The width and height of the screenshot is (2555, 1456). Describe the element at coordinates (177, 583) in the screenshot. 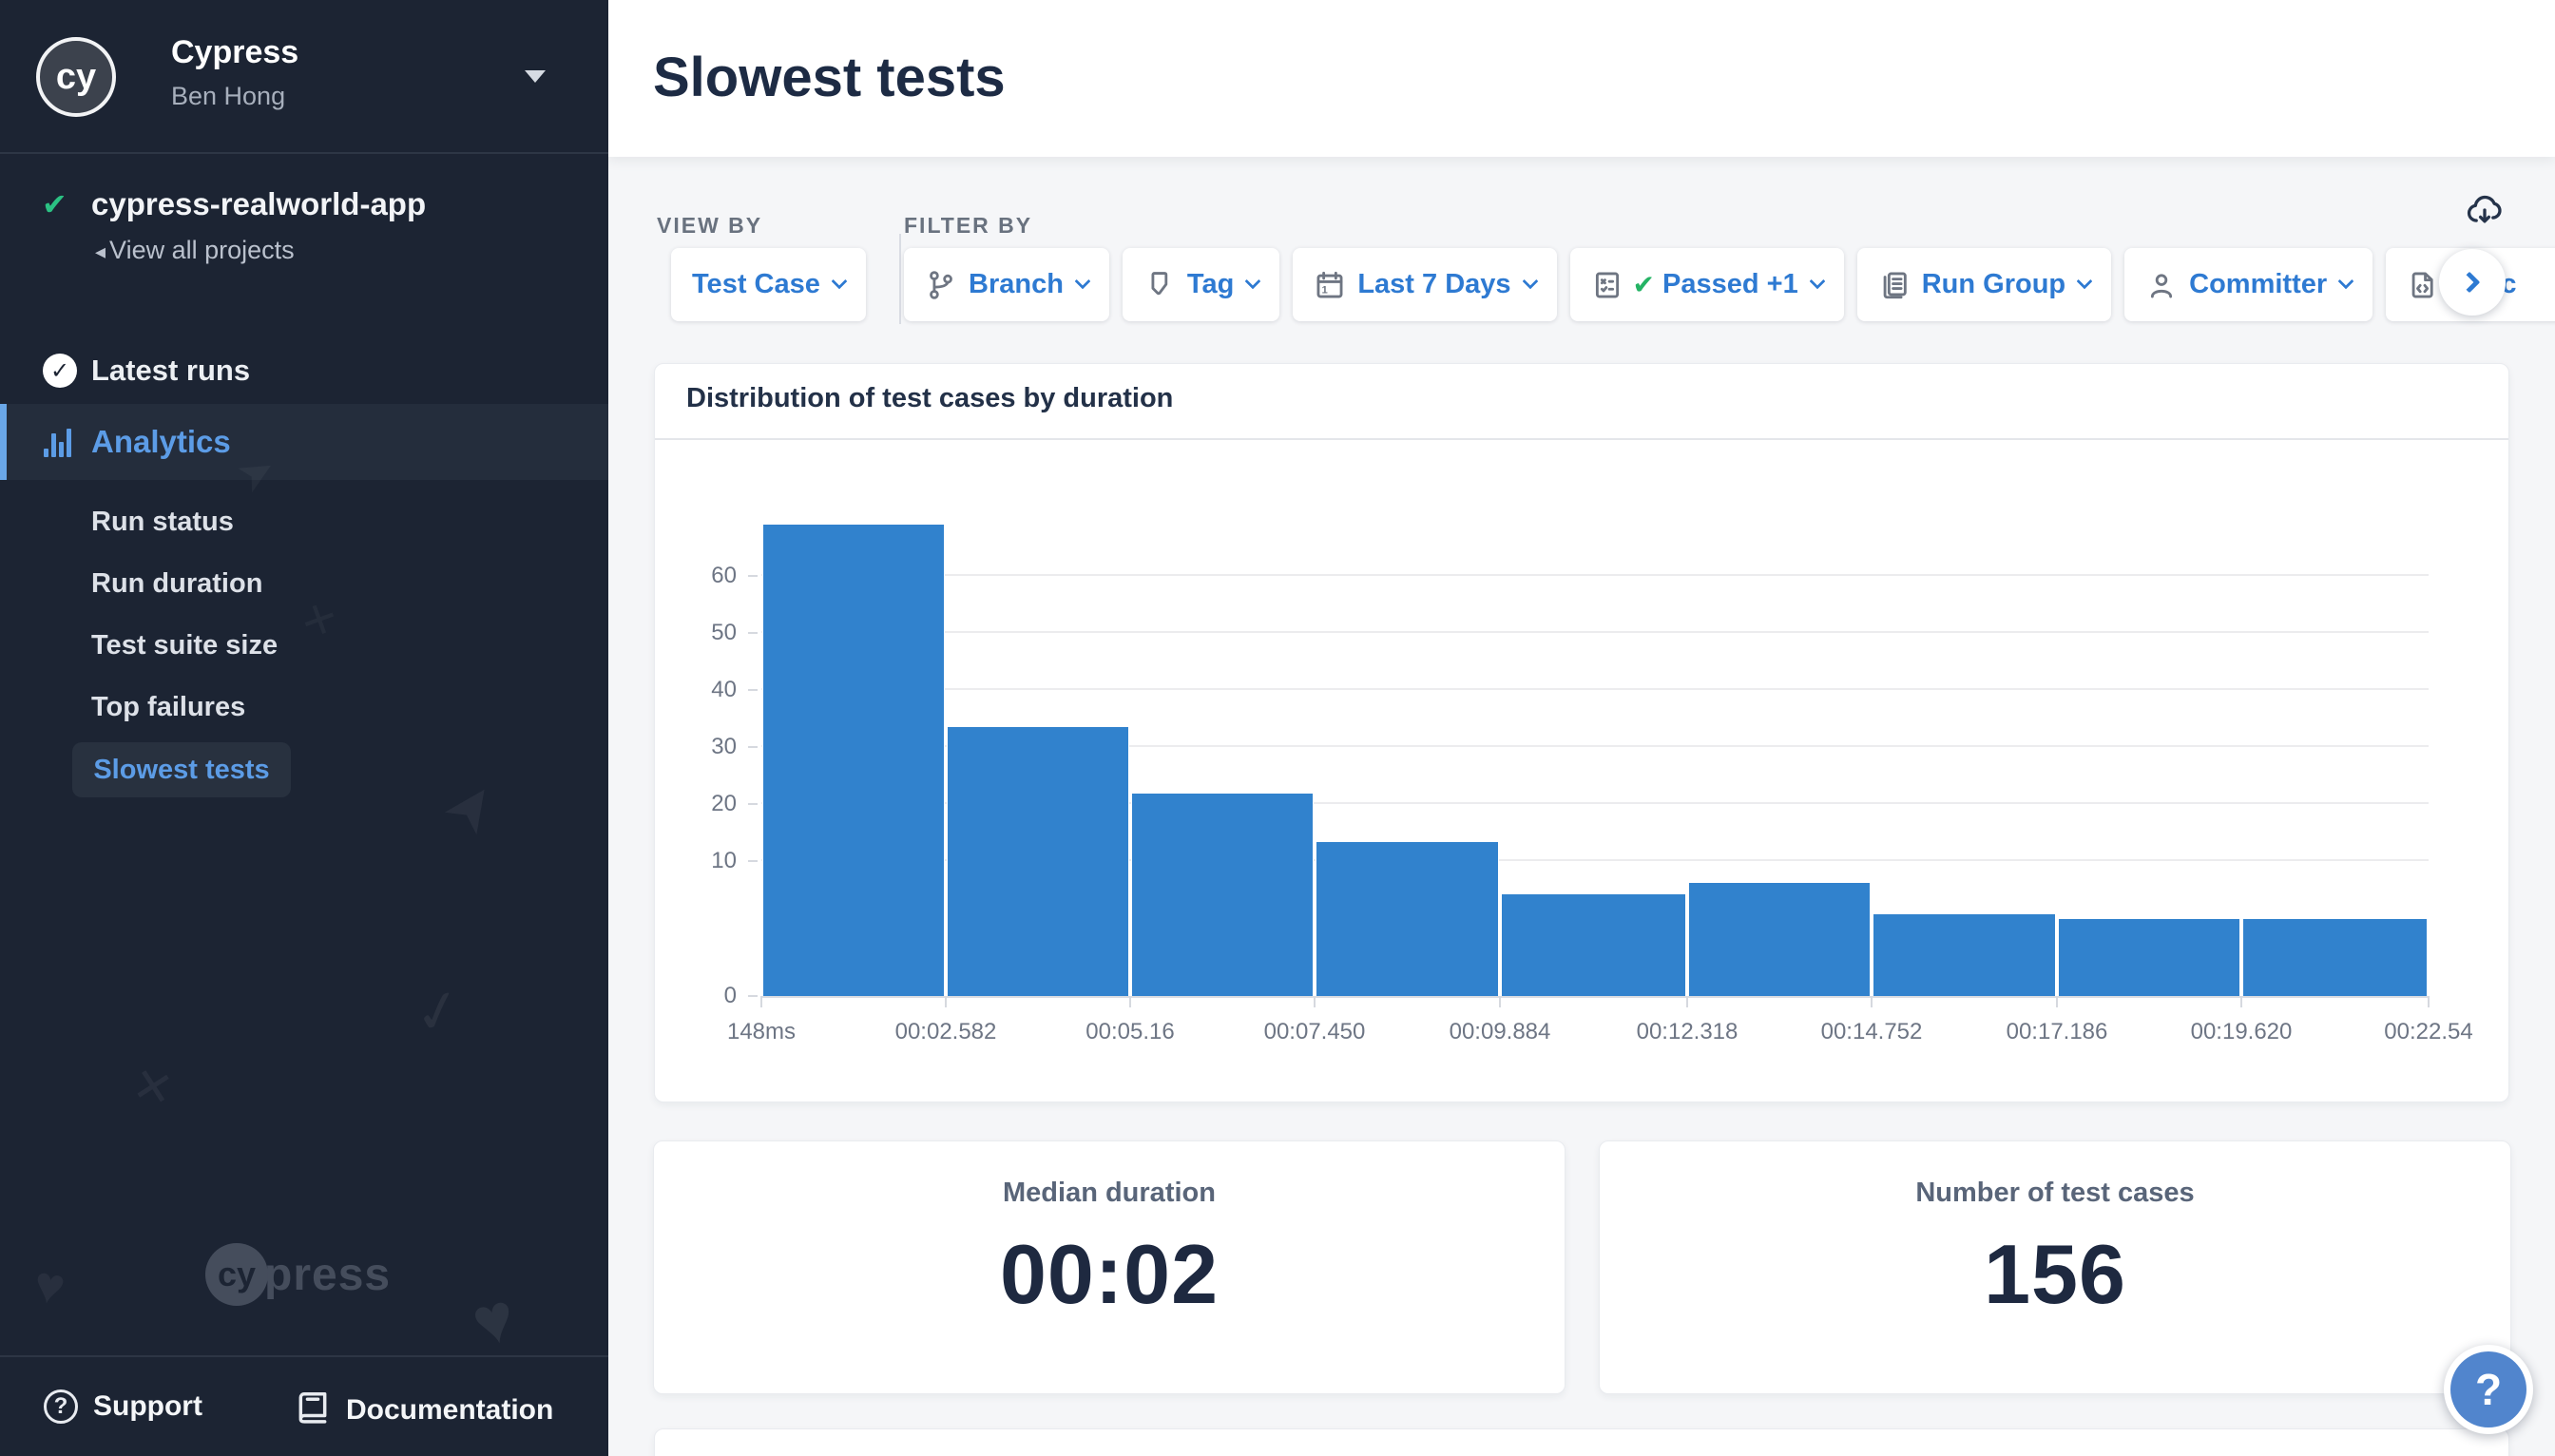

I see `sidebar-item-run-duration: Run duration` at that location.